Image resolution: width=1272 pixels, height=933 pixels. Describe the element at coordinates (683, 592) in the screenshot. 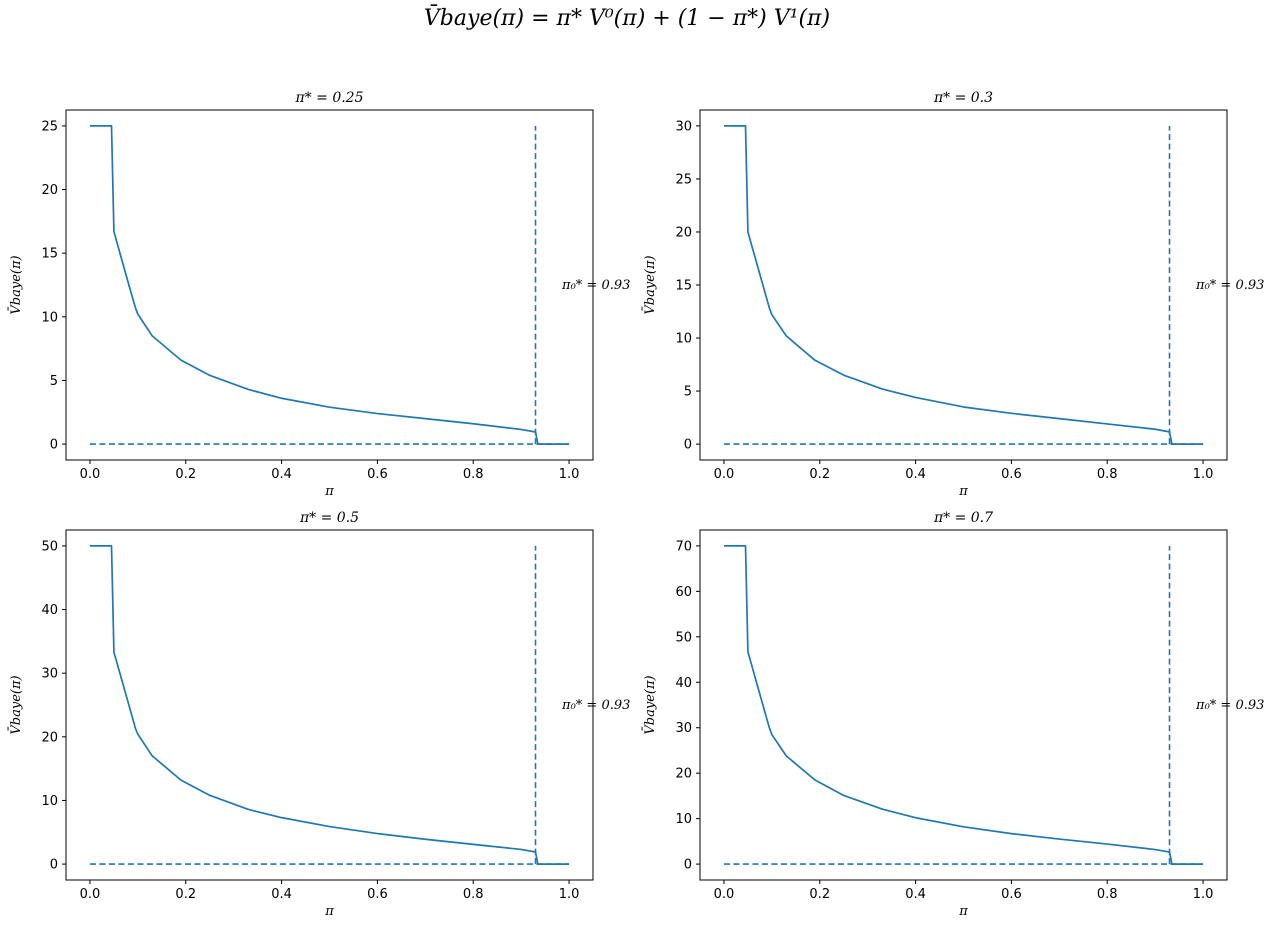

I see `y-tick-label: 60` at that location.